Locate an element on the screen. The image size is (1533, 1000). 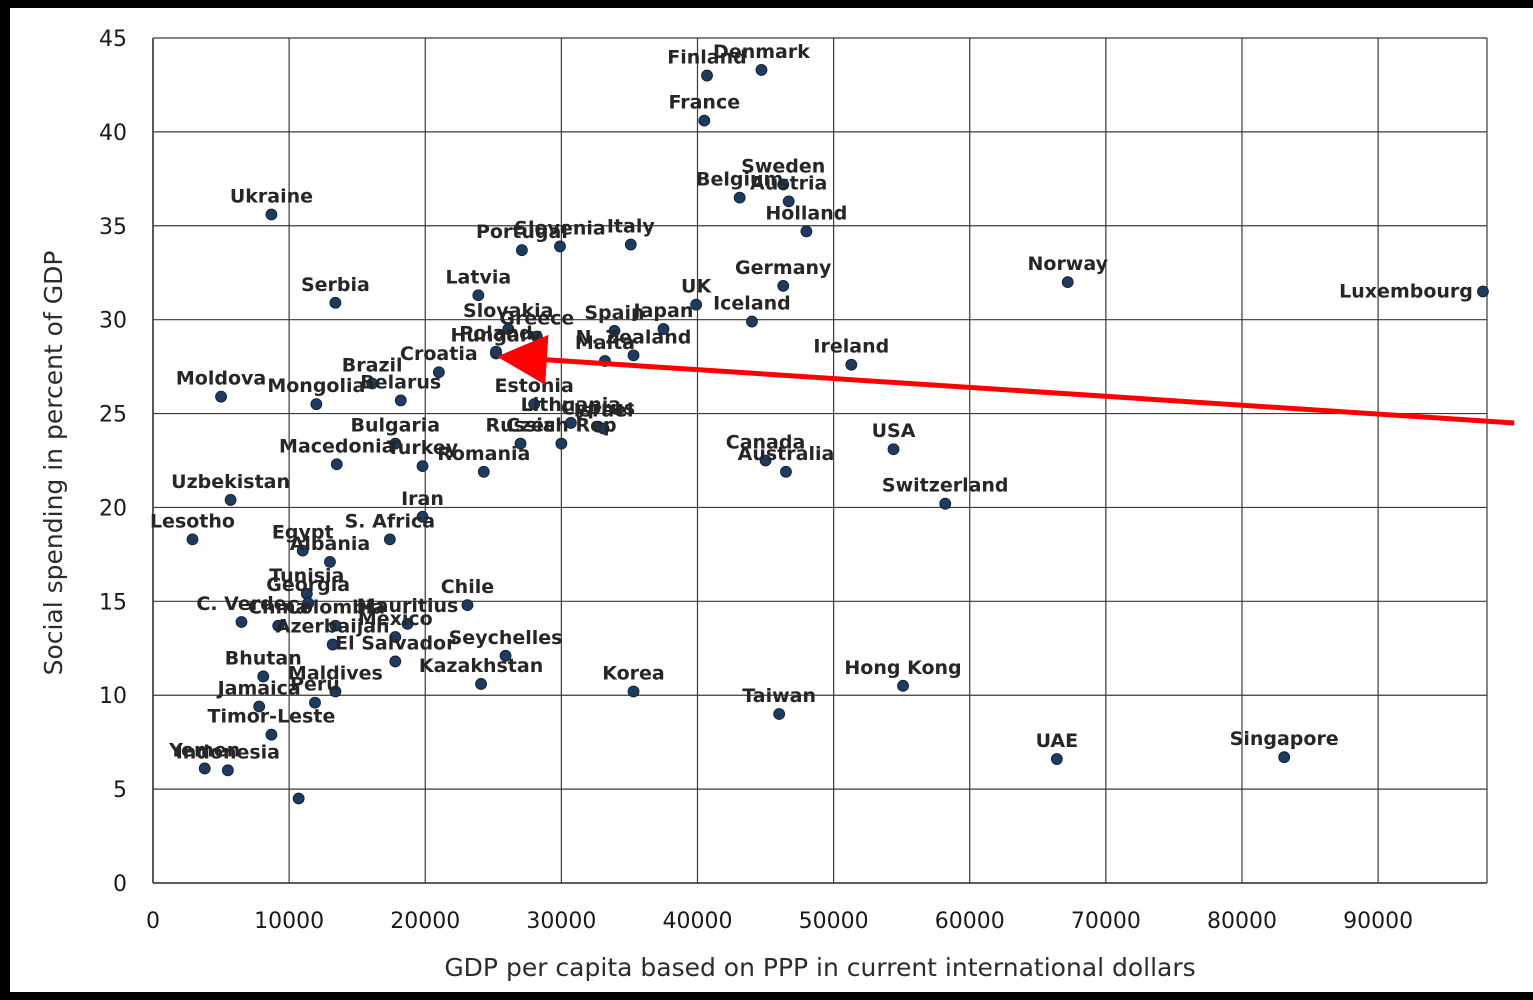
point-label: Yemen is located at coordinates (204, 750).